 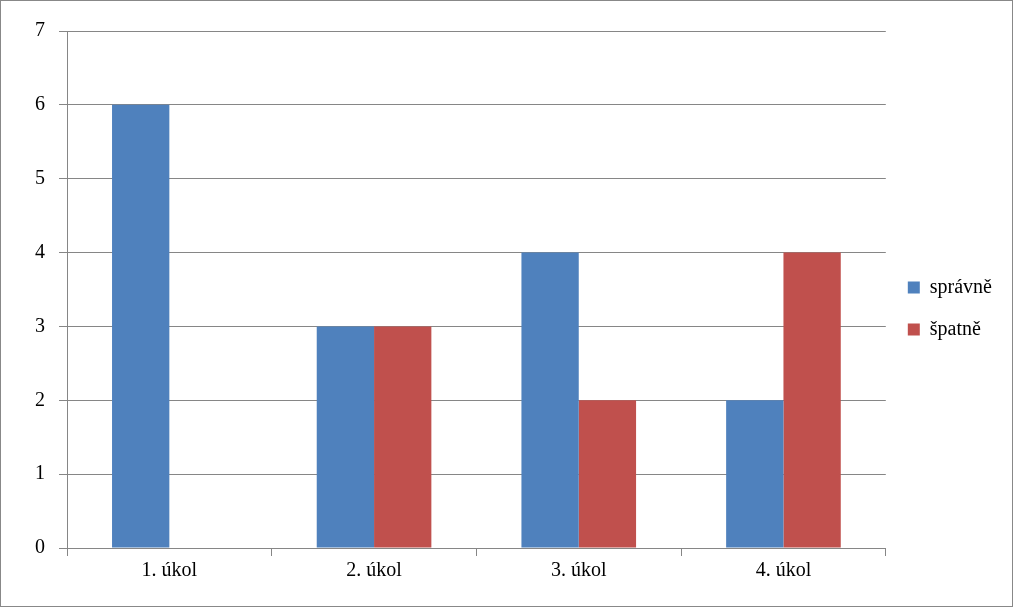 I want to click on y-tick-label: 0, so click(x=40, y=546).